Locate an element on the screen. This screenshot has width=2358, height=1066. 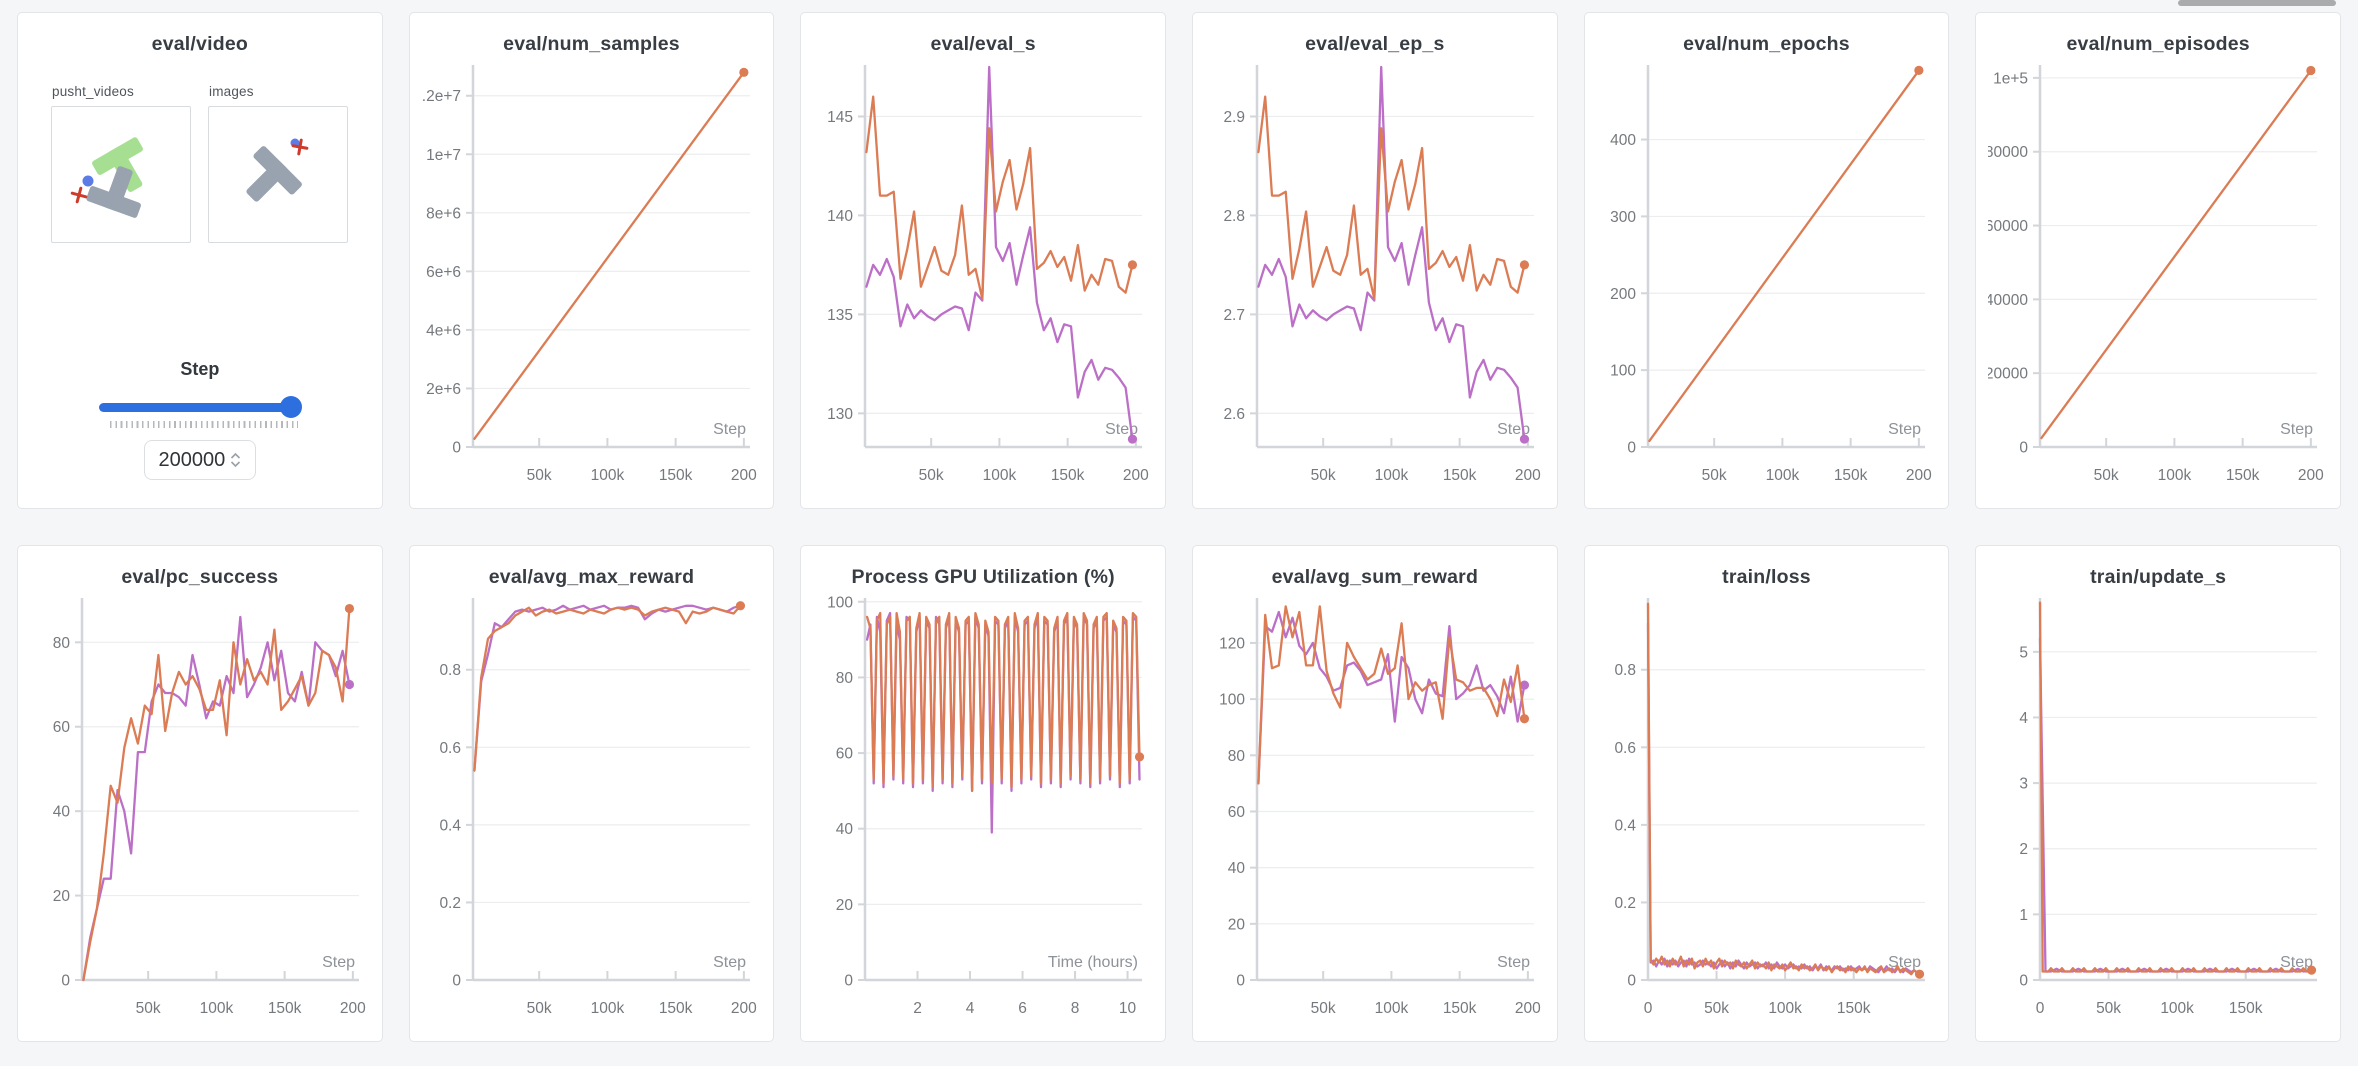
chart-title: train/update_s is located at coordinates (2158, 577).